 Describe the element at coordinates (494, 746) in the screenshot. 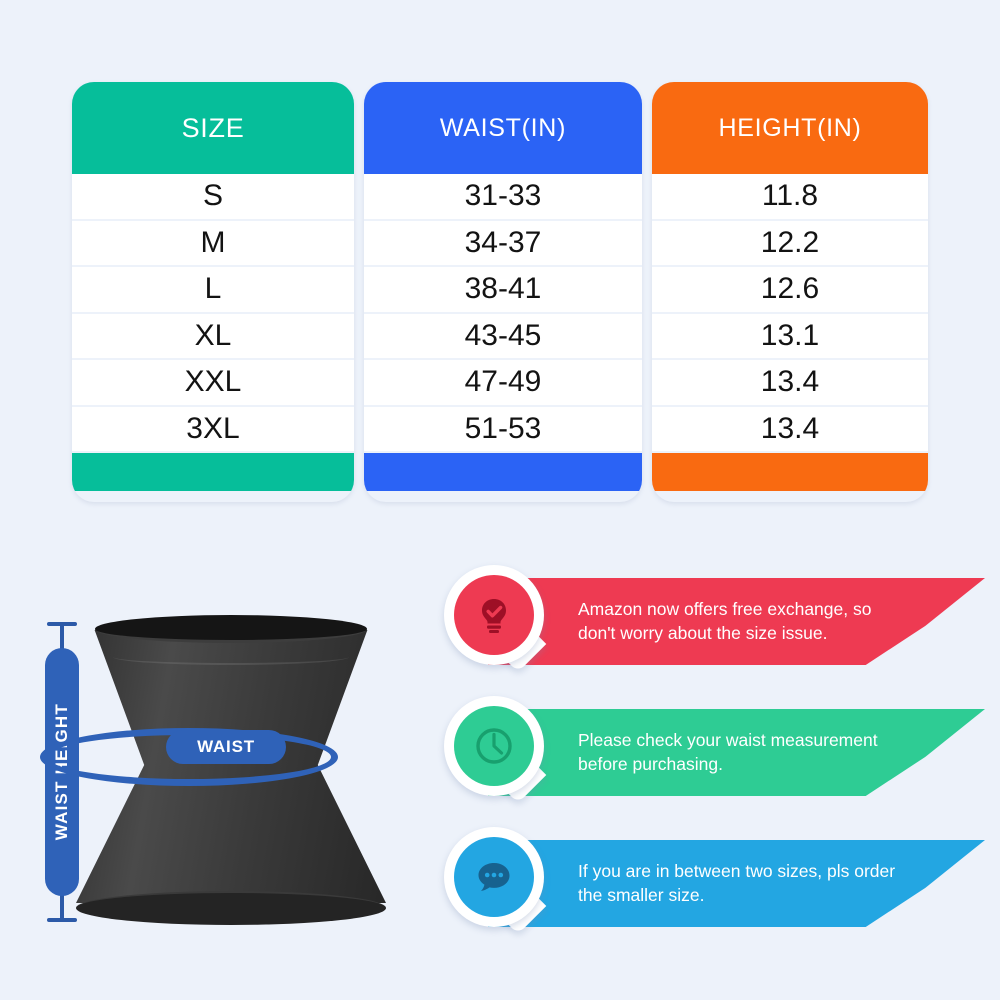

I see `clock-icon` at that location.